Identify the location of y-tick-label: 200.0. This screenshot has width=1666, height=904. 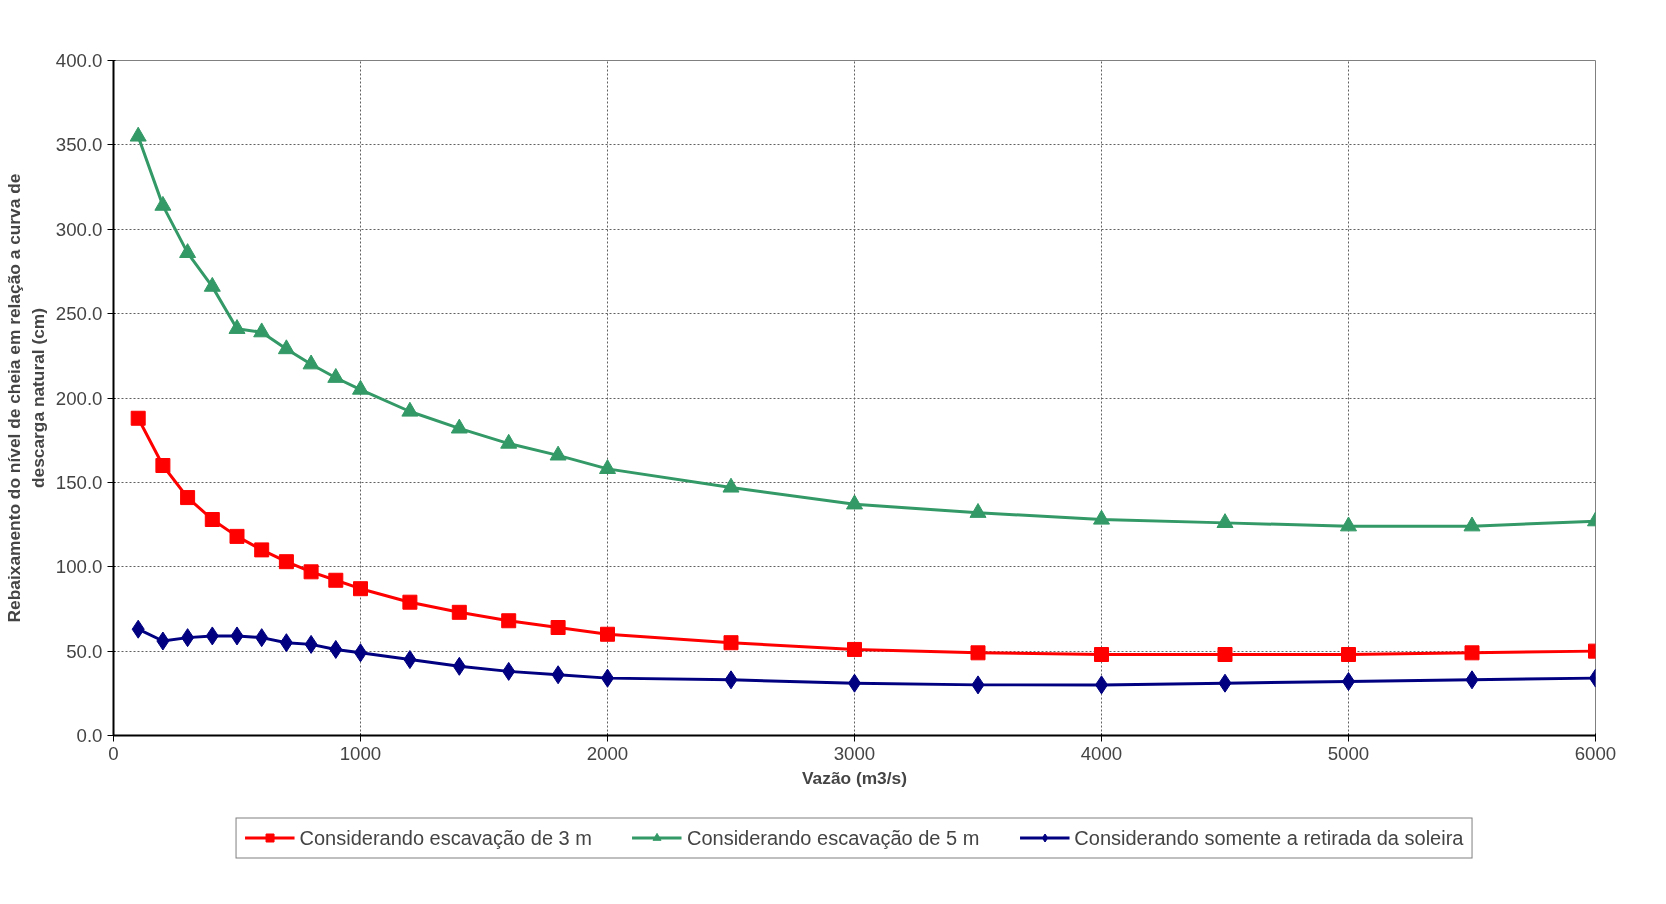
(79, 398).